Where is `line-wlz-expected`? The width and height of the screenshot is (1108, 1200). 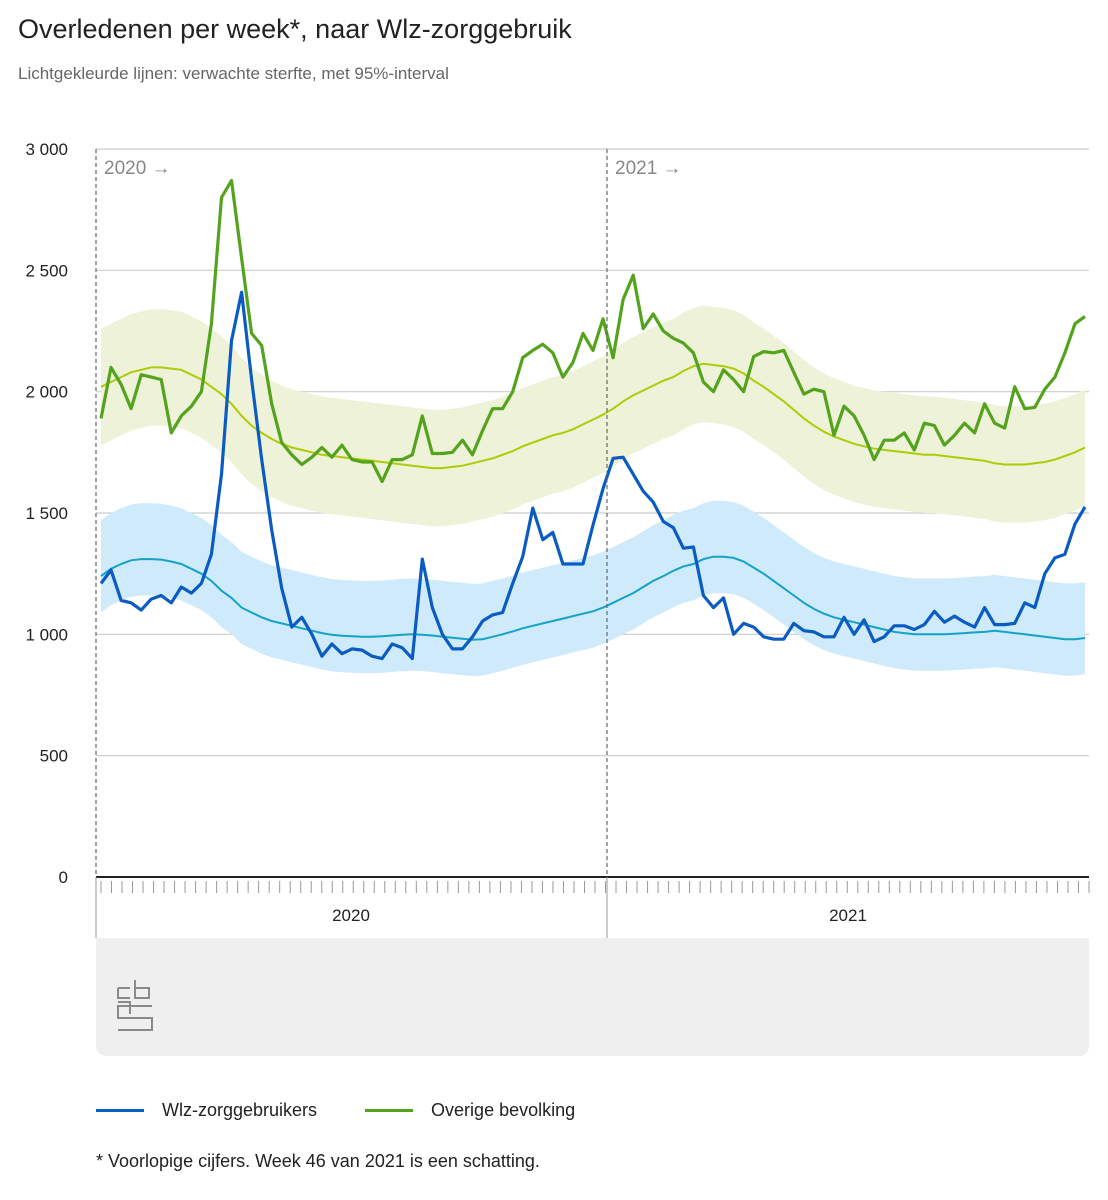 line-wlz-expected is located at coordinates (593, 598).